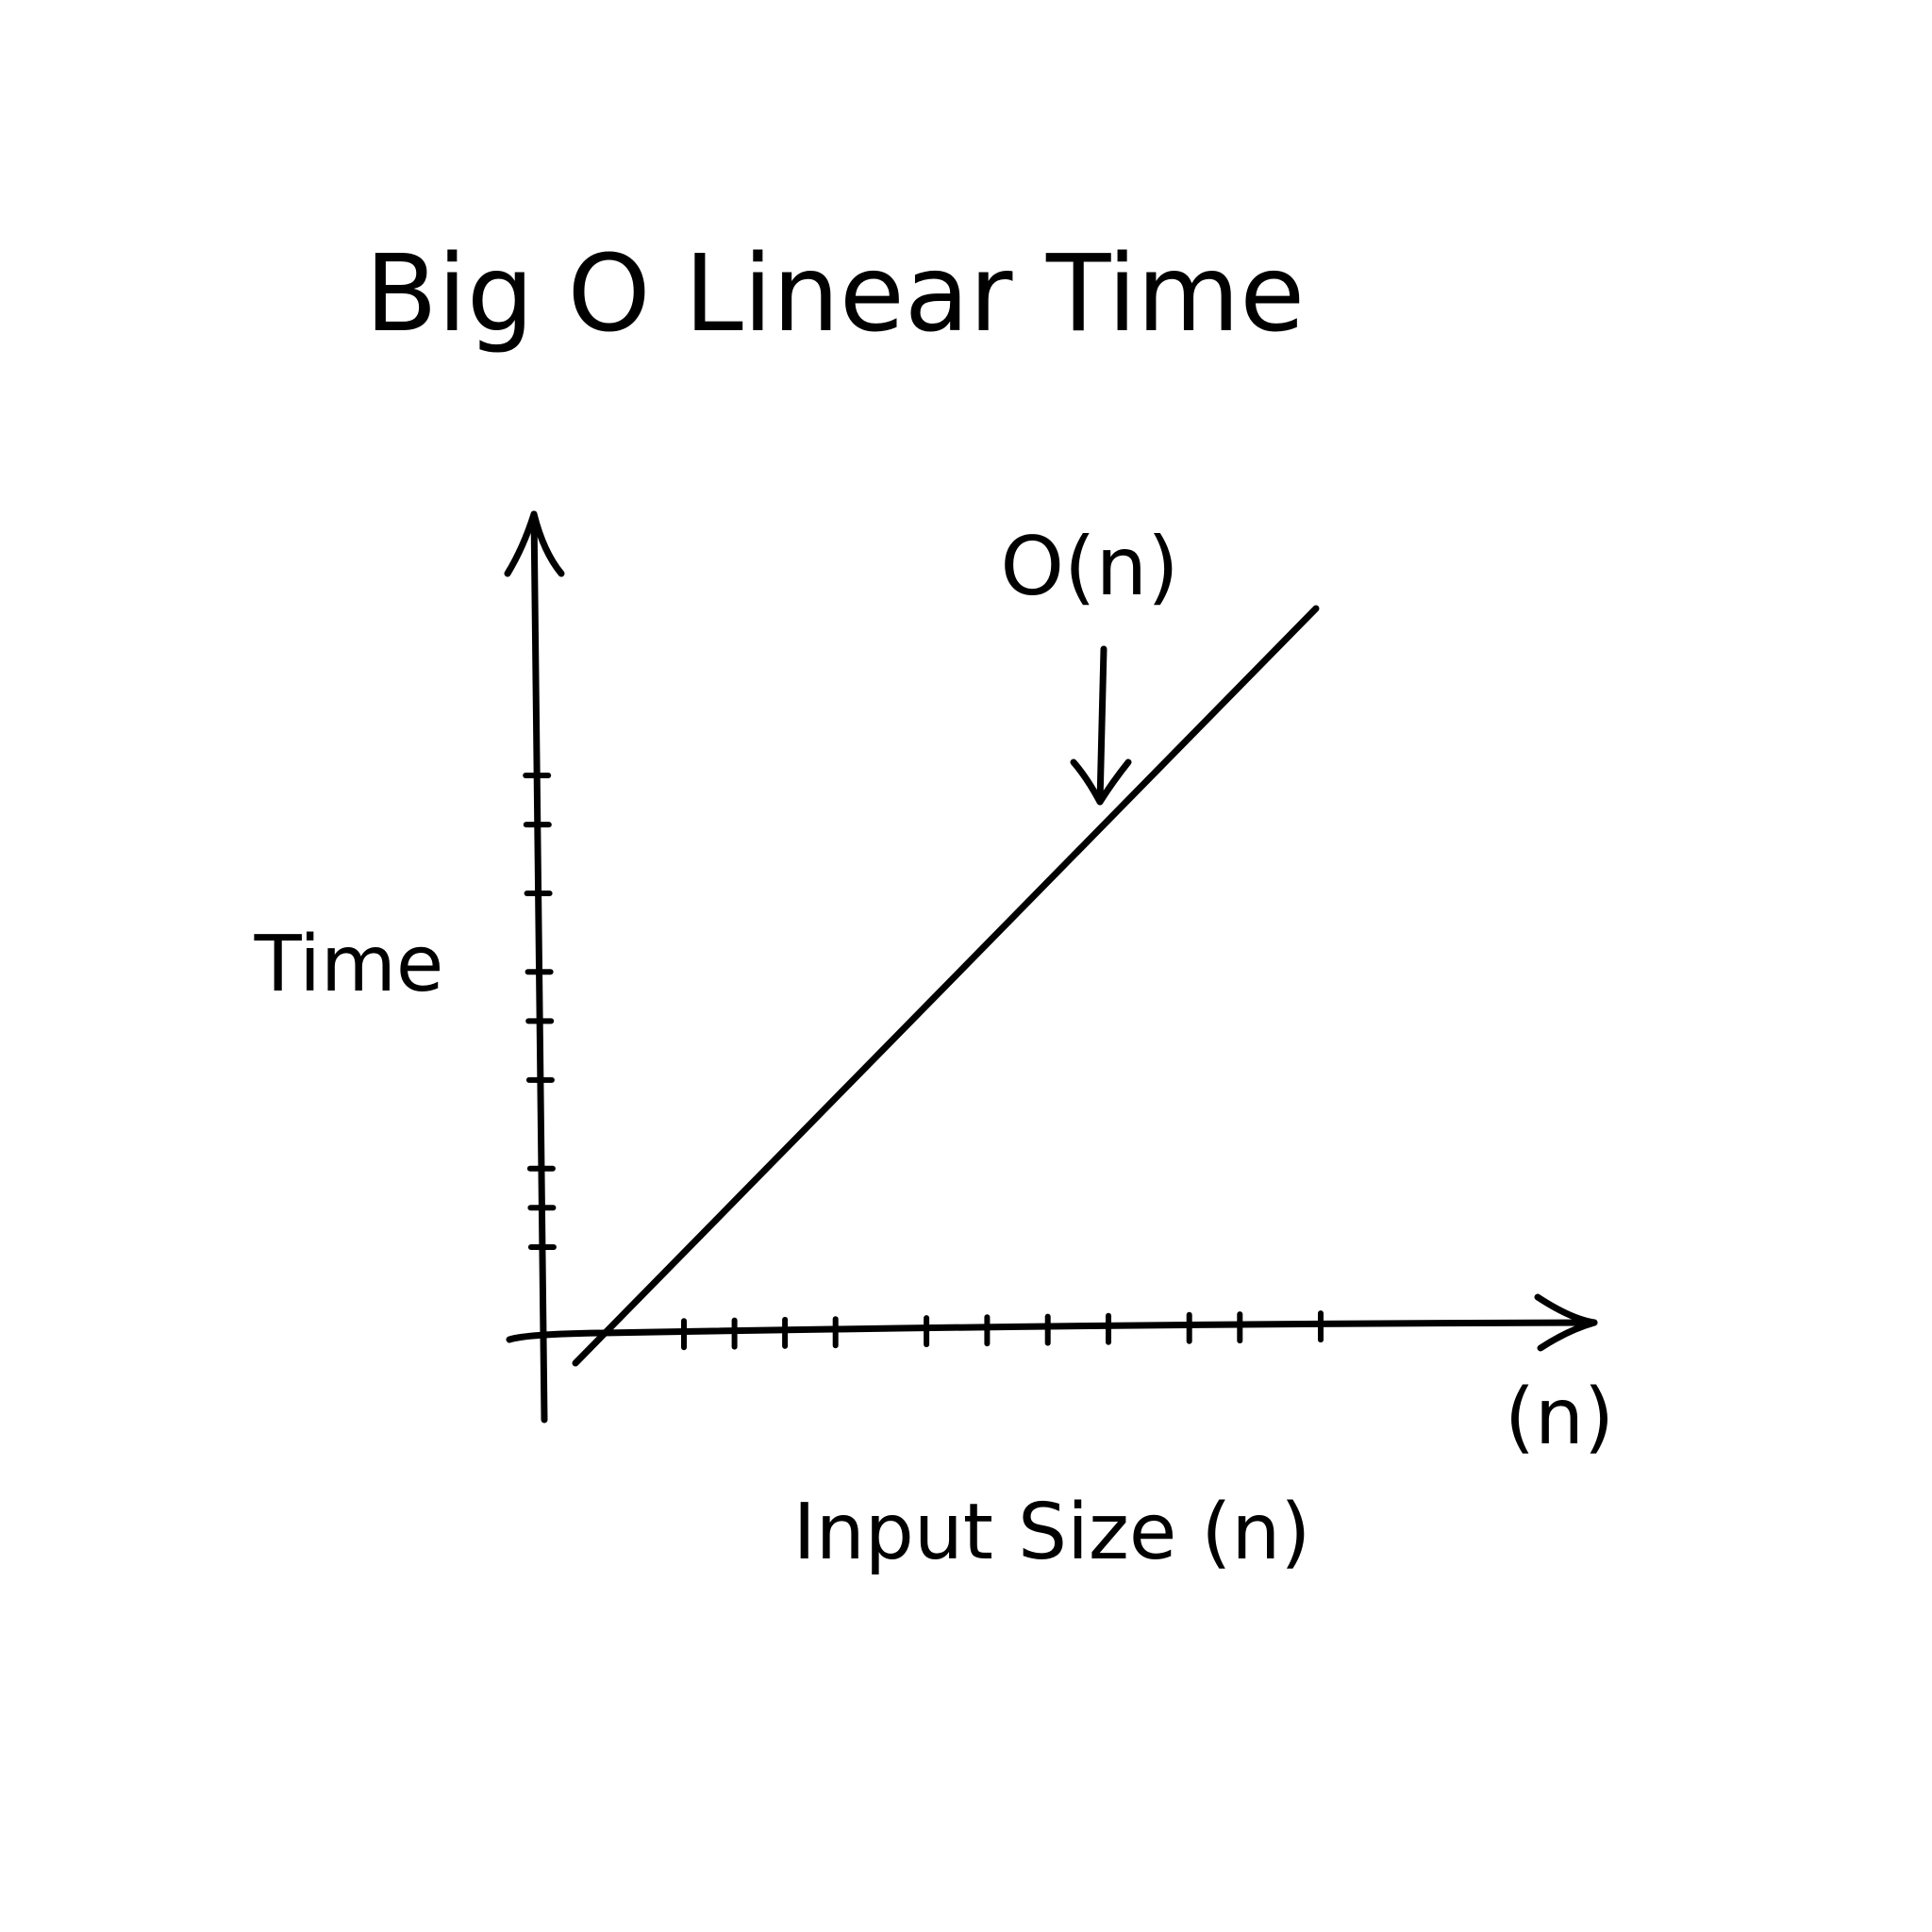 The width and height of the screenshot is (1932, 1932). I want to click on annotation-arrow, so click(1102, 725).